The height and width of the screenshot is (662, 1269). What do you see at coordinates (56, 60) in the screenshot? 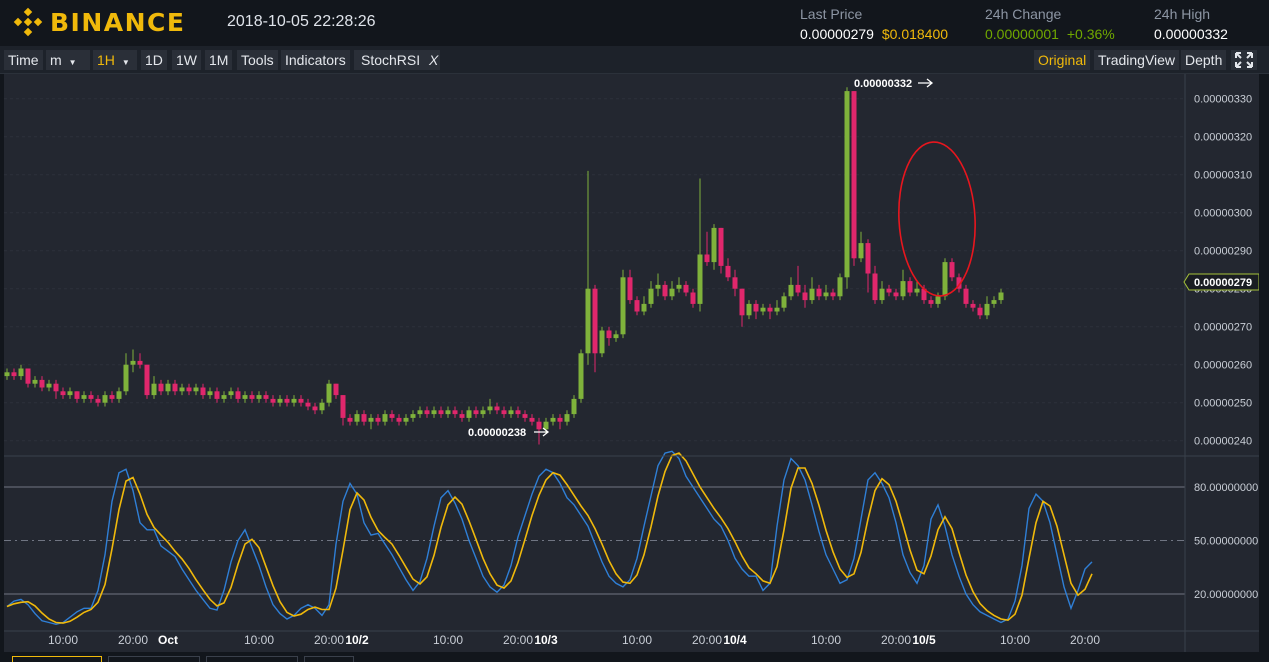
I see `minute-select-label: m` at bounding box center [56, 60].